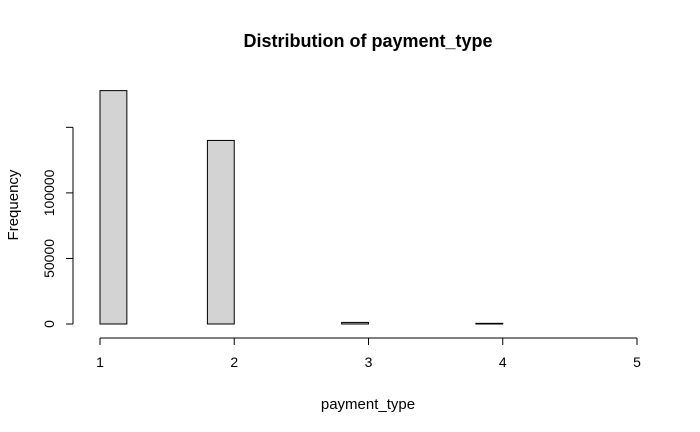 The image size is (700, 432). Describe the element at coordinates (367, 41) in the screenshot. I see `chart-title: Distribution of payment_type` at that location.